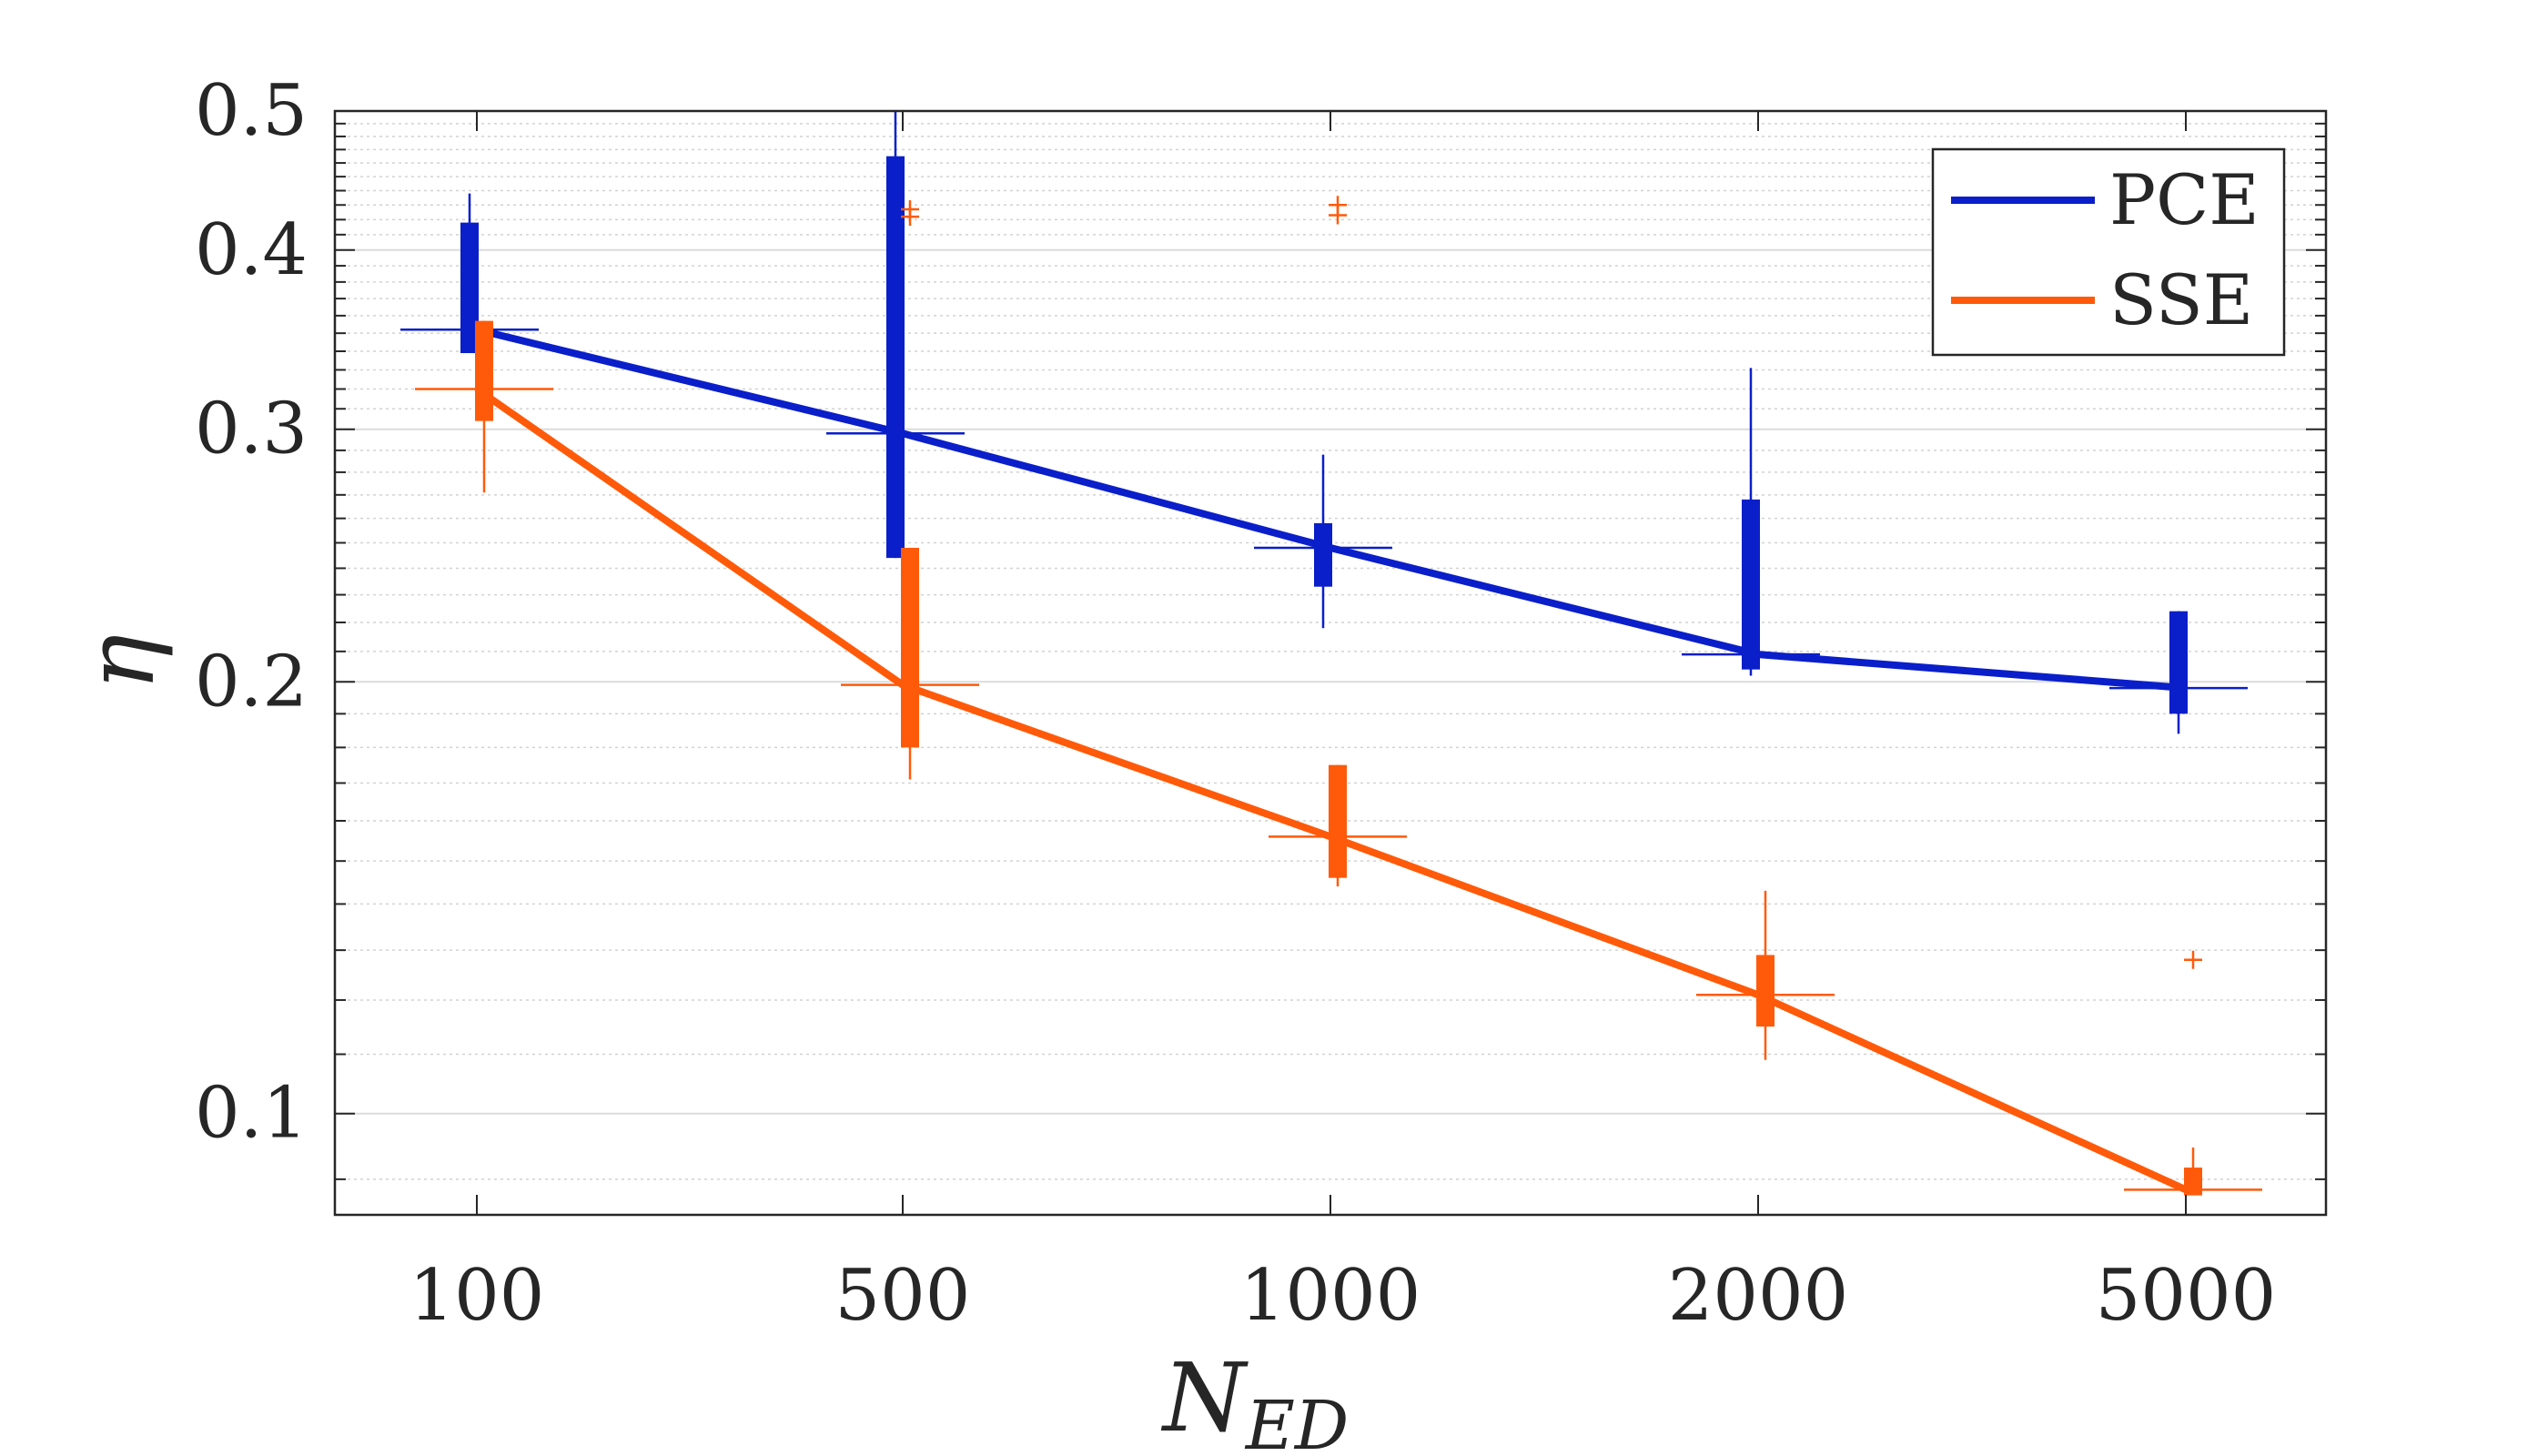 The width and height of the screenshot is (2548, 1456). I want to click on y-tick-label: 0.2, so click(252, 682).